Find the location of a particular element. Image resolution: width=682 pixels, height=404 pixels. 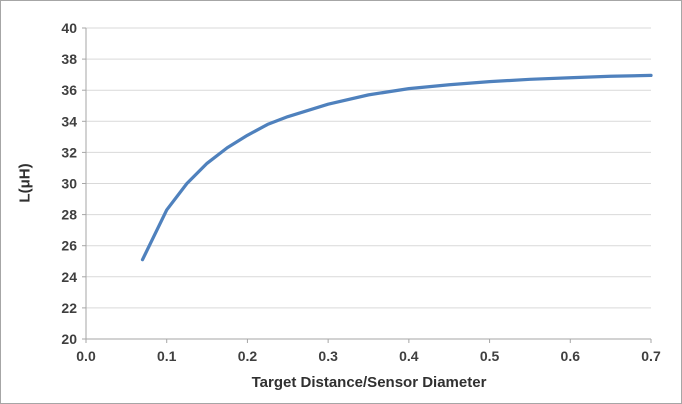

y-tick-label: 38 is located at coordinates (69, 59).